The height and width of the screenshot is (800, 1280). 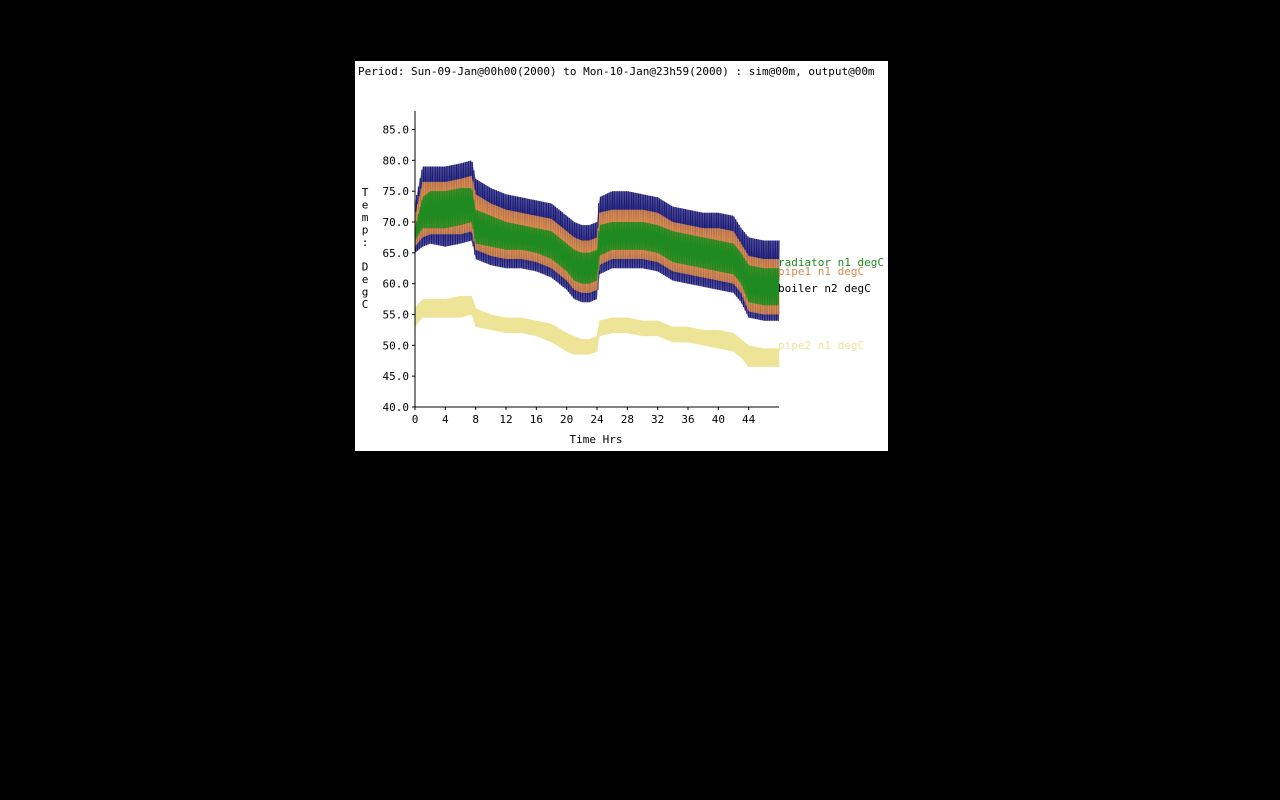 What do you see at coordinates (365, 267) in the screenshot?
I see `y-axis-label-char: D` at bounding box center [365, 267].